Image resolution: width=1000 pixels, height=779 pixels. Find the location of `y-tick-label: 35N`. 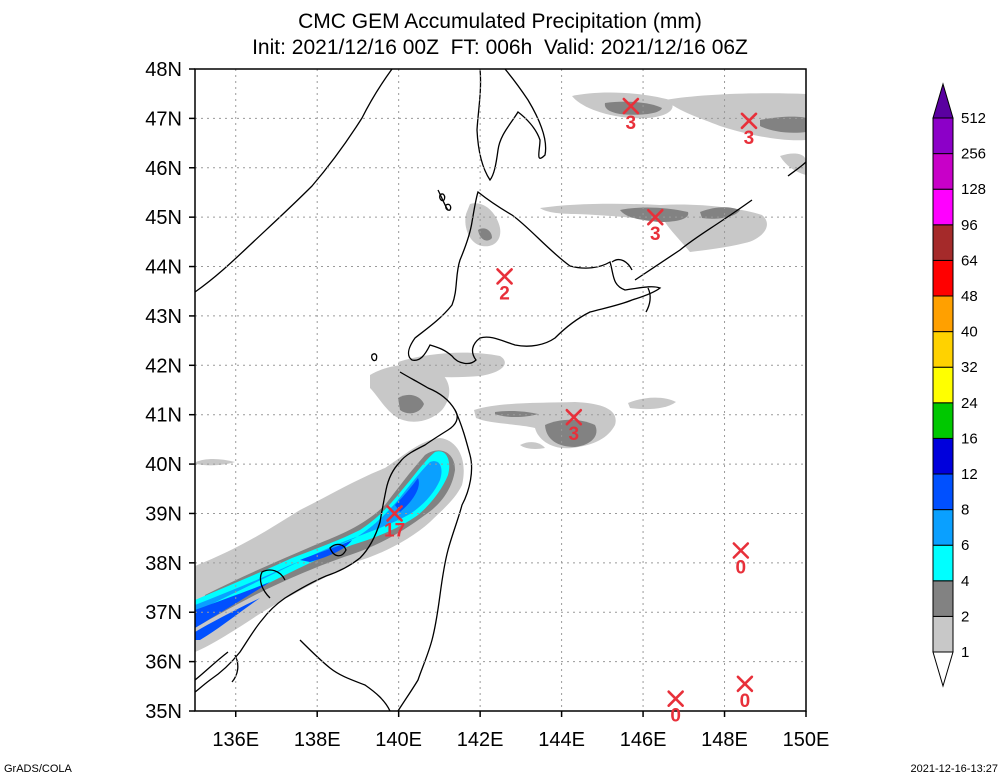

y-tick-label: 35N is located at coordinates (163, 712).